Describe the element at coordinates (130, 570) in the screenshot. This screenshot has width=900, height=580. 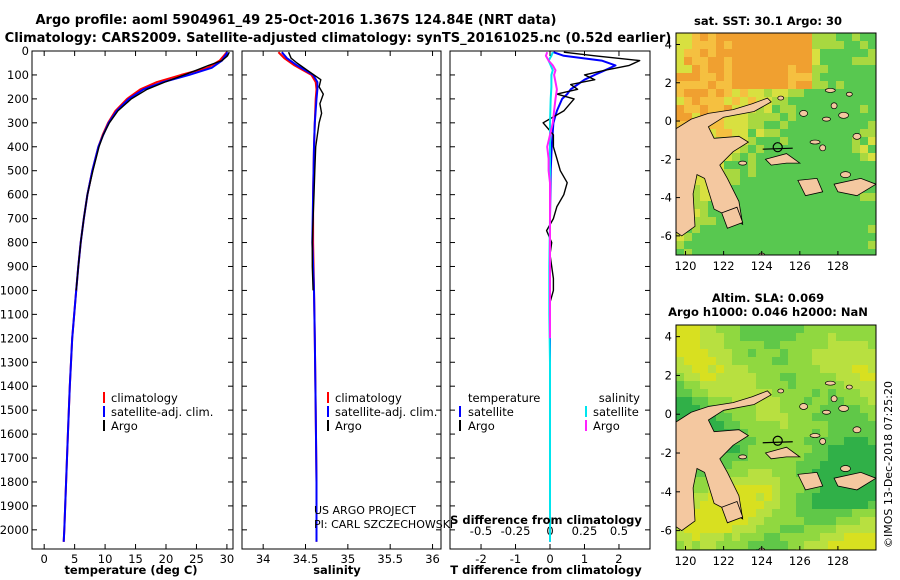
I see `temperature-xlabel: temperature (deg C)` at that location.